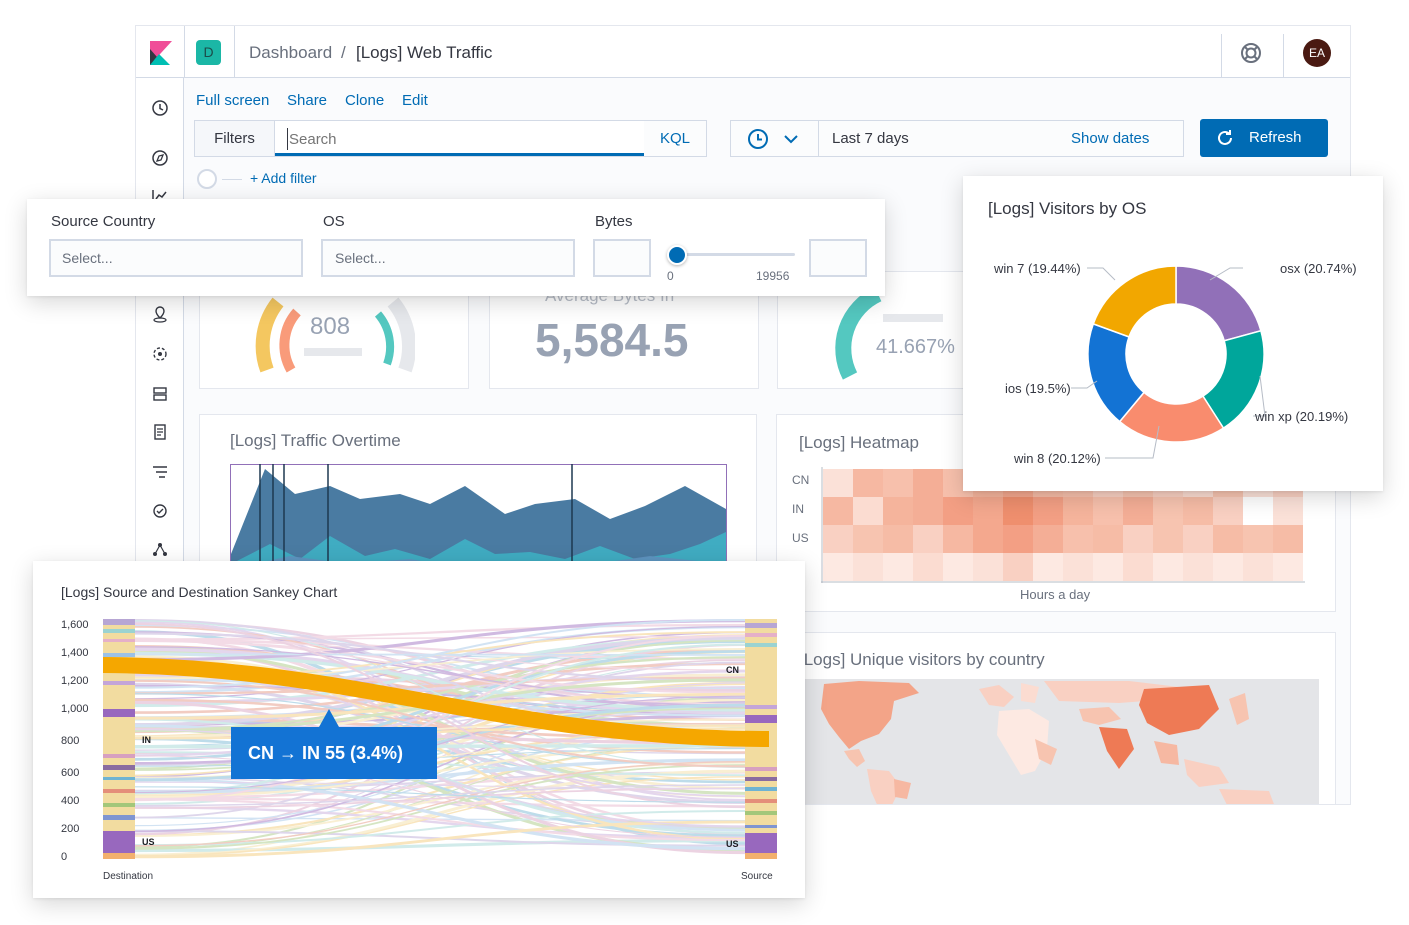 The width and height of the screenshot is (1409, 925). Describe the element at coordinates (146, 740) in the screenshot. I see `sankey-left-node-in: IN` at that location.